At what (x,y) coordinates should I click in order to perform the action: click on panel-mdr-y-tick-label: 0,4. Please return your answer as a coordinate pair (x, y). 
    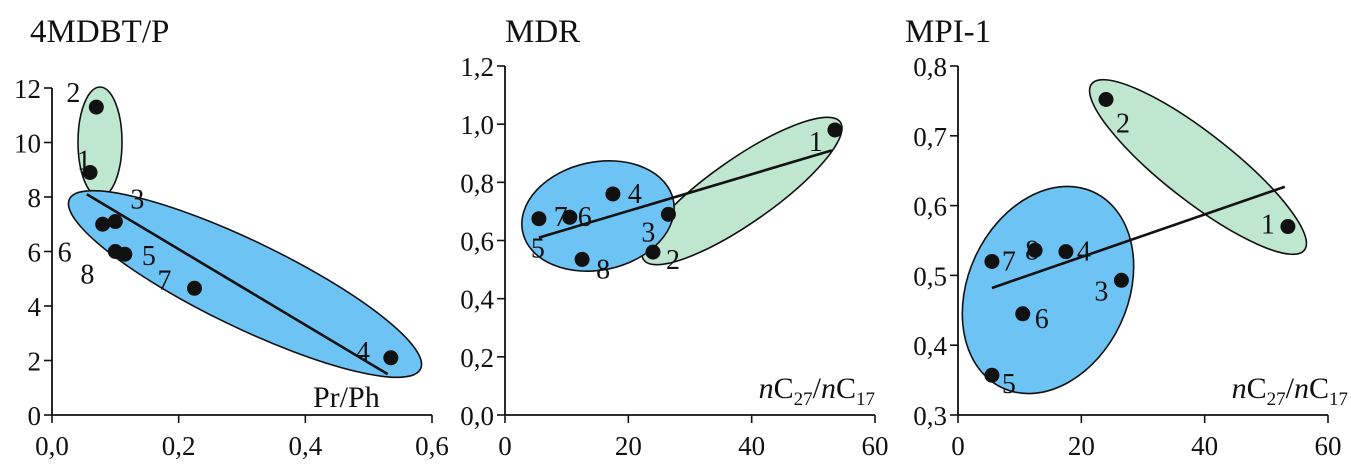
    Looking at the image, I should click on (477, 300).